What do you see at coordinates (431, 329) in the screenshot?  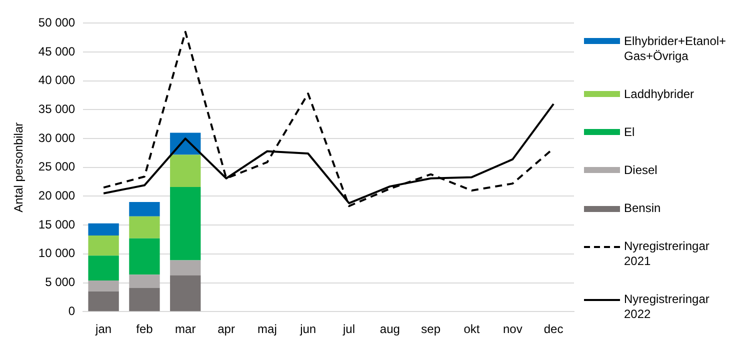 I see `x-tick-label: sep` at bounding box center [431, 329].